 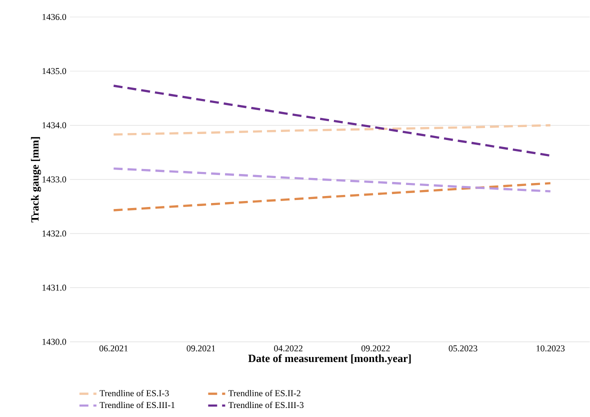 What do you see at coordinates (54, 233) in the screenshot?
I see `y-tick-label: 1432.0` at bounding box center [54, 233].